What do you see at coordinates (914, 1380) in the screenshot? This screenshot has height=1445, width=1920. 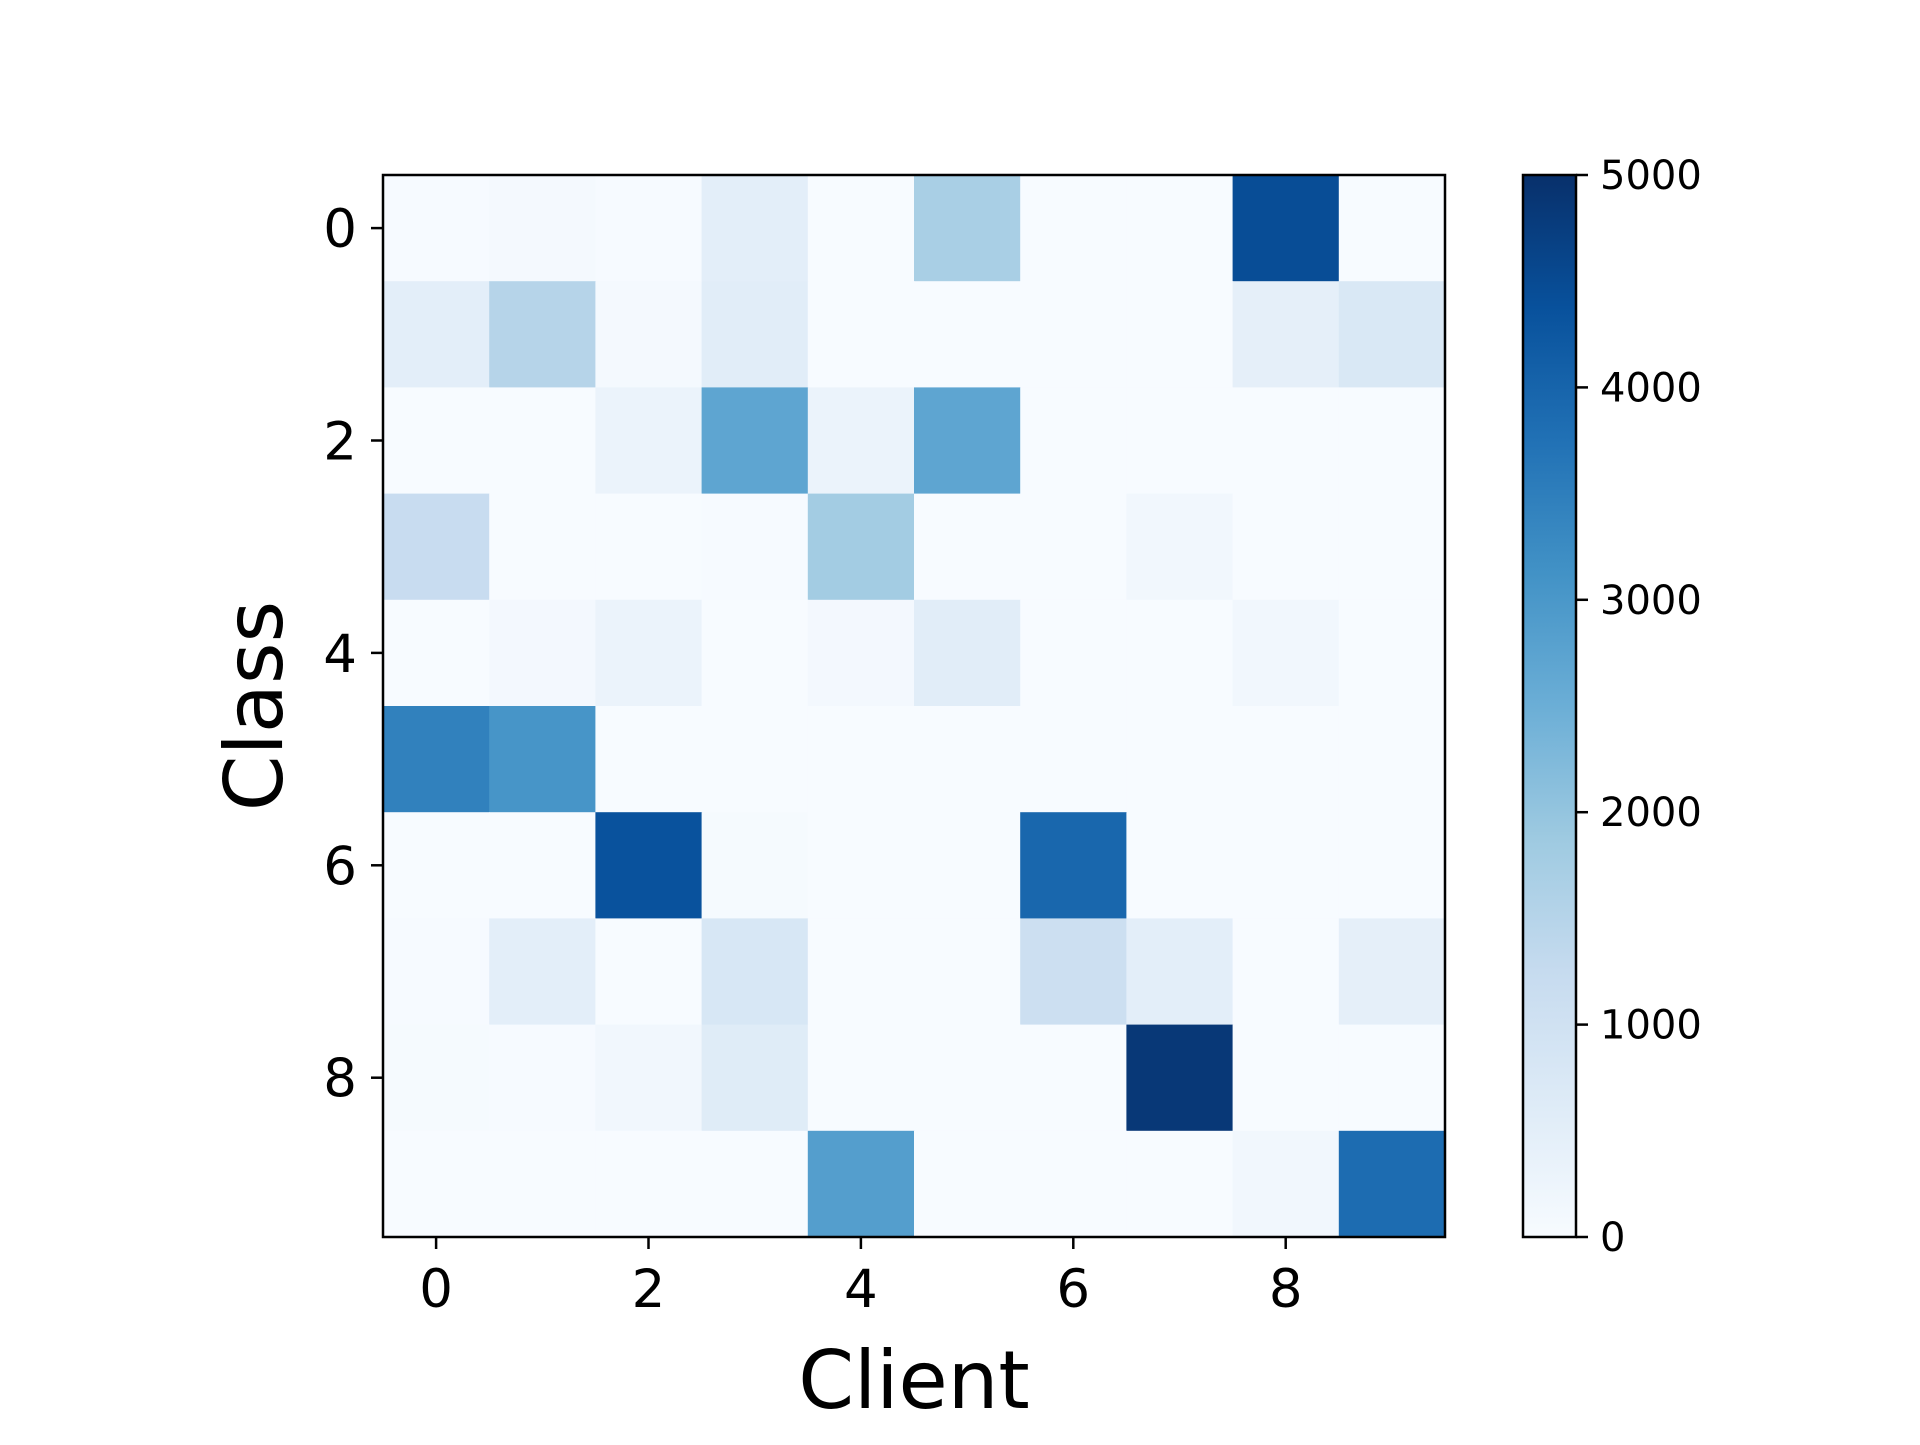 I see `x-axis-label: Client` at bounding box center [914, 1380].